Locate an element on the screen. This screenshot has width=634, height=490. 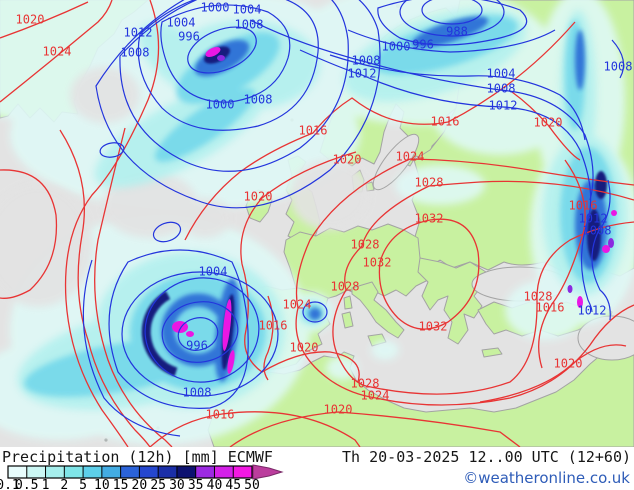
forecast-datetime: Th 20-03-2025 12..00 UTC (12+60) is located at coordinates (486, 457).